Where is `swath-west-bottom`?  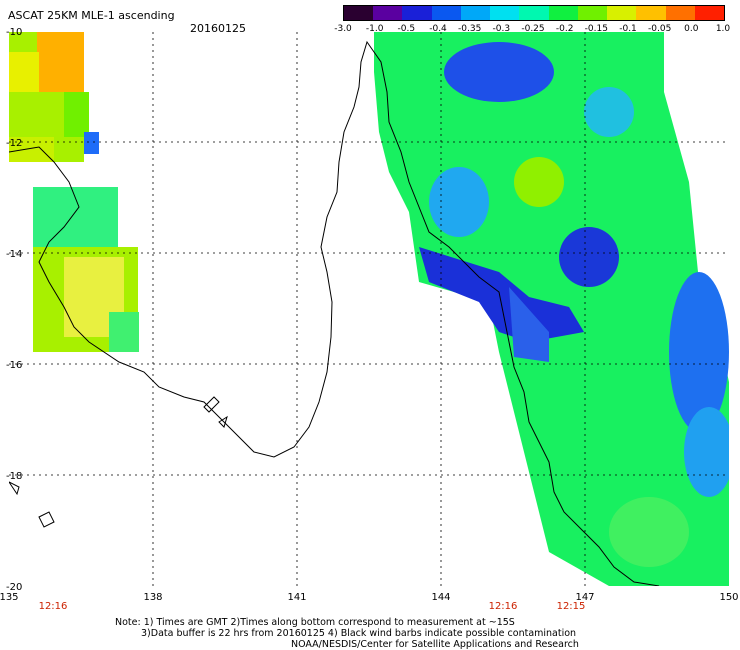 swath-west-bottom is located at coordinates (86, 269).